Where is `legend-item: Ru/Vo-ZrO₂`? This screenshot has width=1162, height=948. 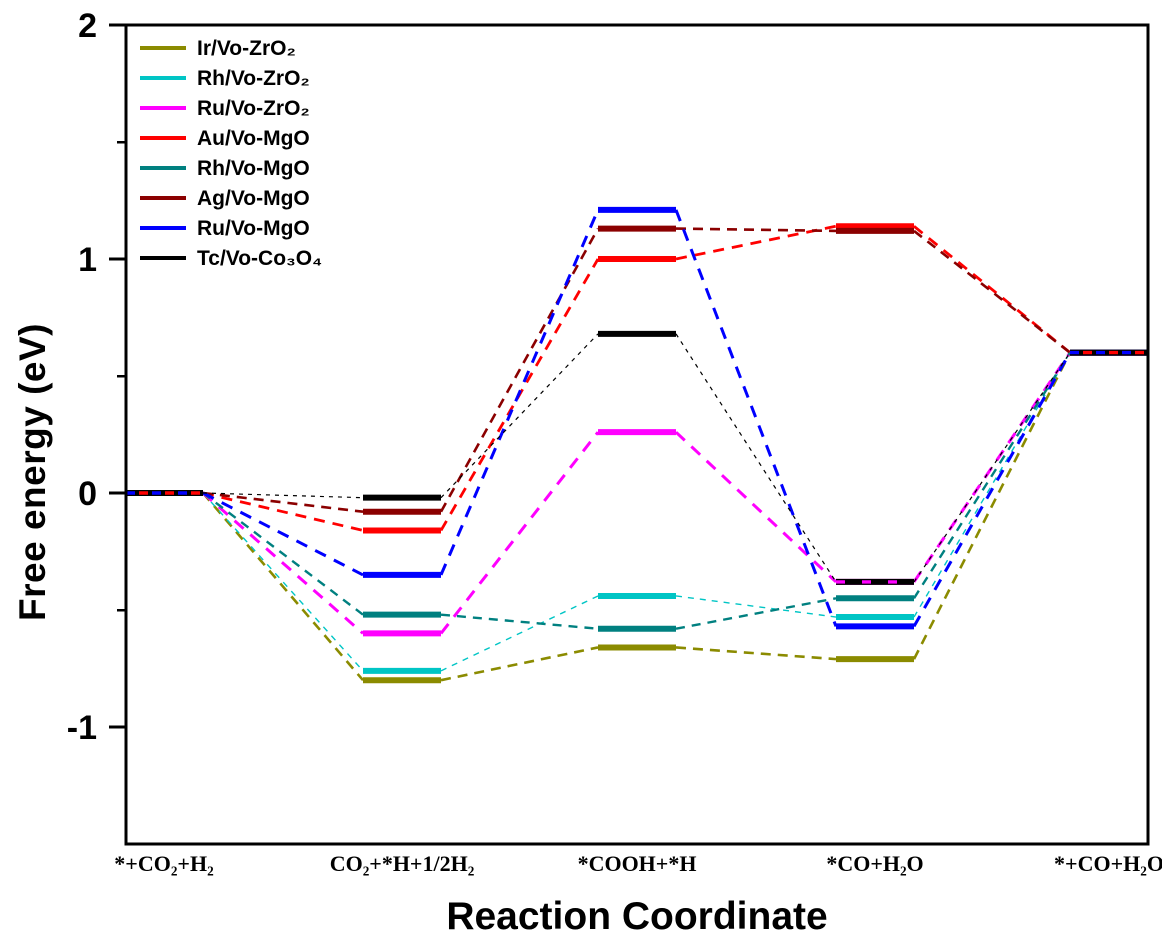
legend-item: Ru/Vo-ZrO₂ is located at coordinates (231, 108).